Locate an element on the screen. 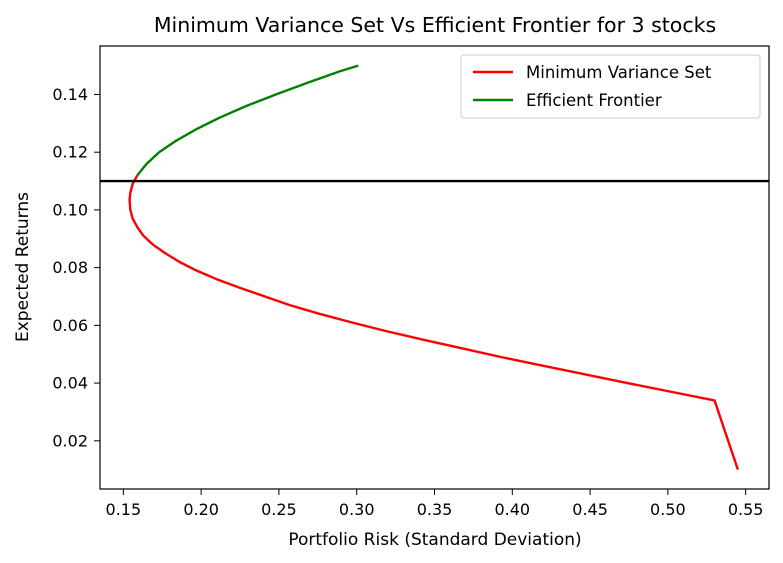 This screenshot has width=783, height=563. y-axis-ticks: 0.02 0.04 0.06 0.08 0.10 0.12 0.14 is located at coordinates (76, 267).